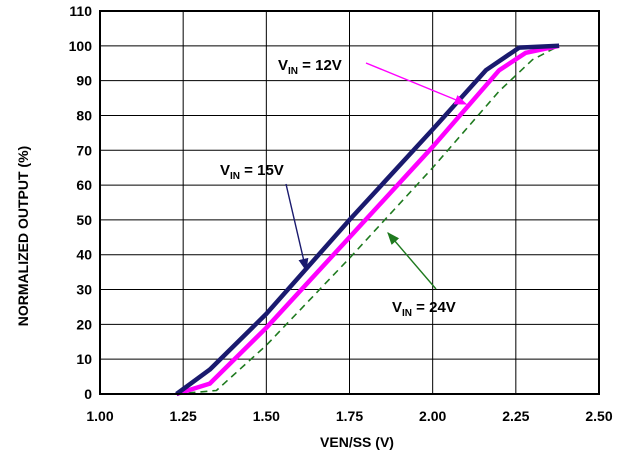 The height and width of the screenshot is (462, 637). I want to click on x-tick-label: 2.00, so click(432, 416).